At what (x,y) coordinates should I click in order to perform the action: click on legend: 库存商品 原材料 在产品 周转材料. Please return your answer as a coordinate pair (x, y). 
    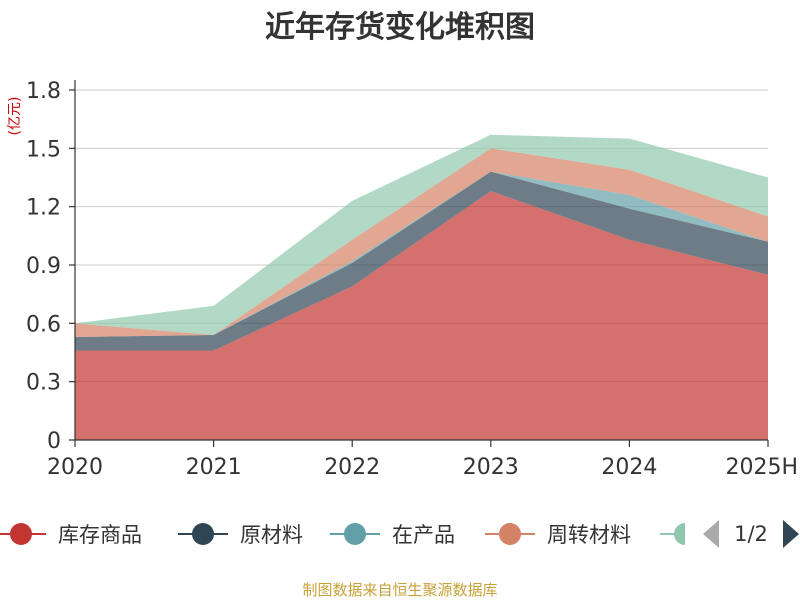
    Looking at the image, I should click on (355, 535).